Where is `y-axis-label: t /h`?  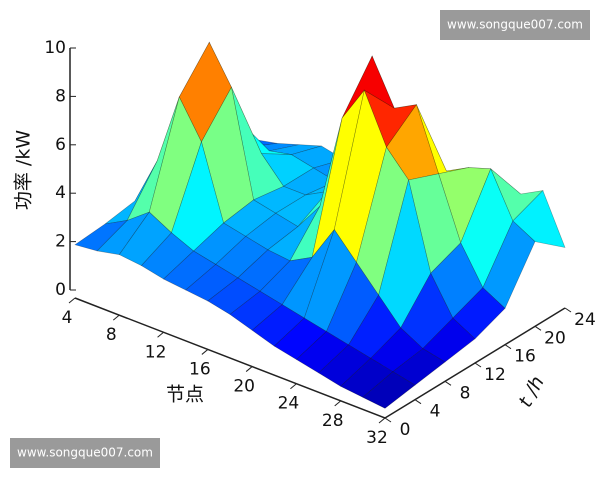 y-axis-label: t /h is located at coordinates (531, 392).